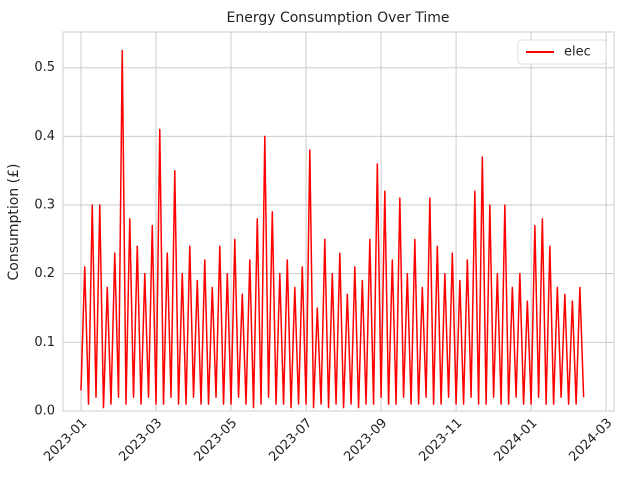 The width and height of the screenshot is (640, 484). Describe the element at coordinates (562, 52) in the screenshot. I see `legend-box` at that location.